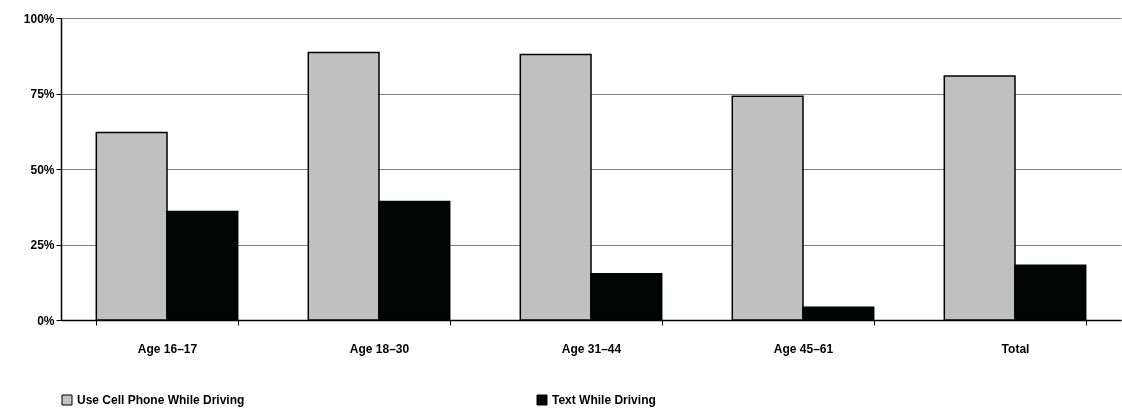 The width and height of the screenshot is (1122, 417). What do you see at coordinates (42, 94) in the screenshot?
I see `y-tick-label: 75%` at bounding box center [42, 94].